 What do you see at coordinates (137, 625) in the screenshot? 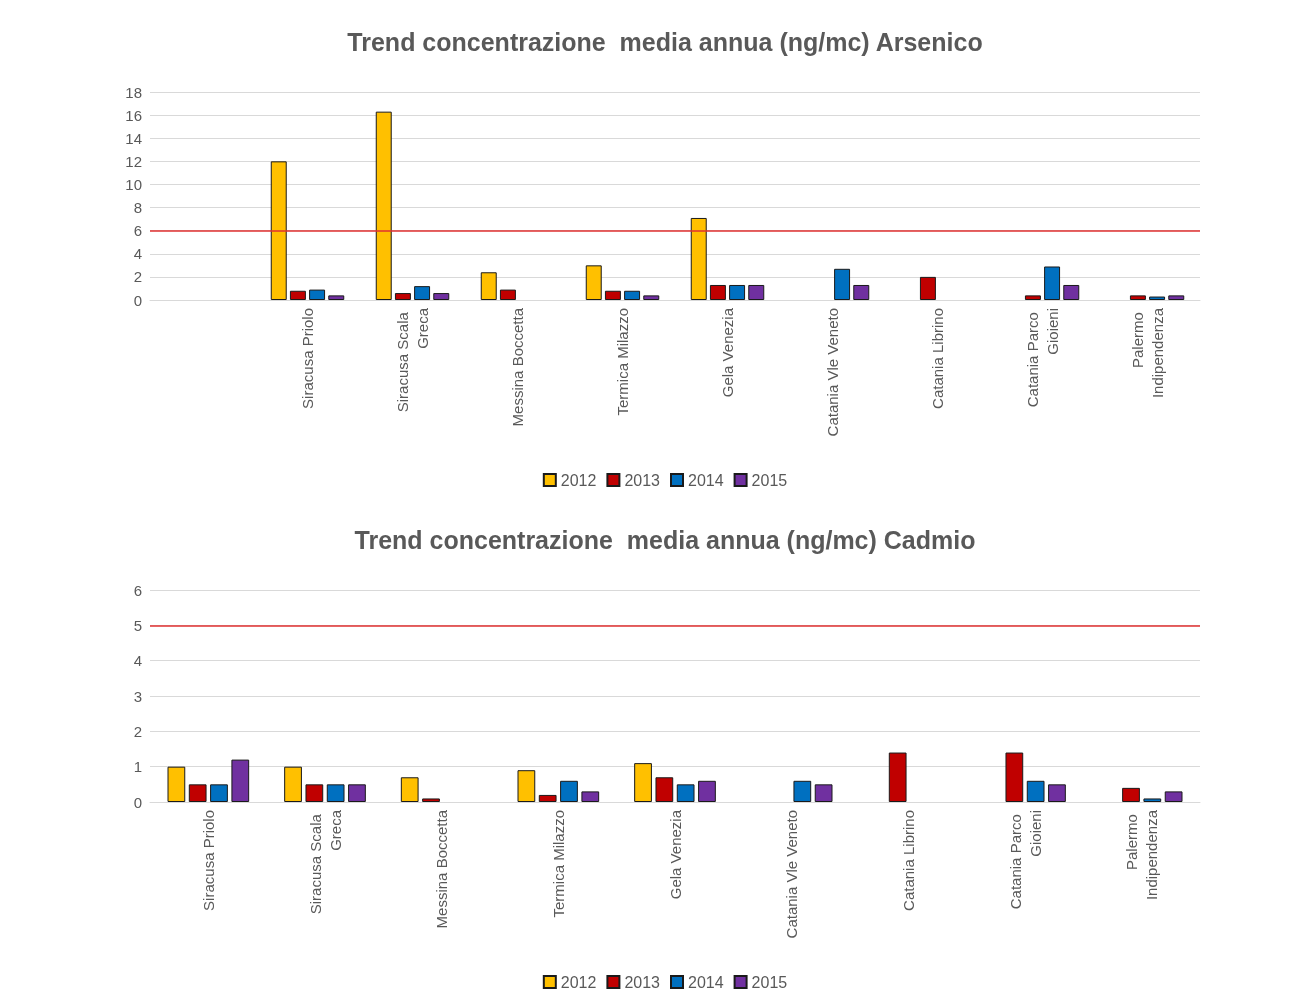
I see `y-tick-label: 5` at bounding box center [137, 625].